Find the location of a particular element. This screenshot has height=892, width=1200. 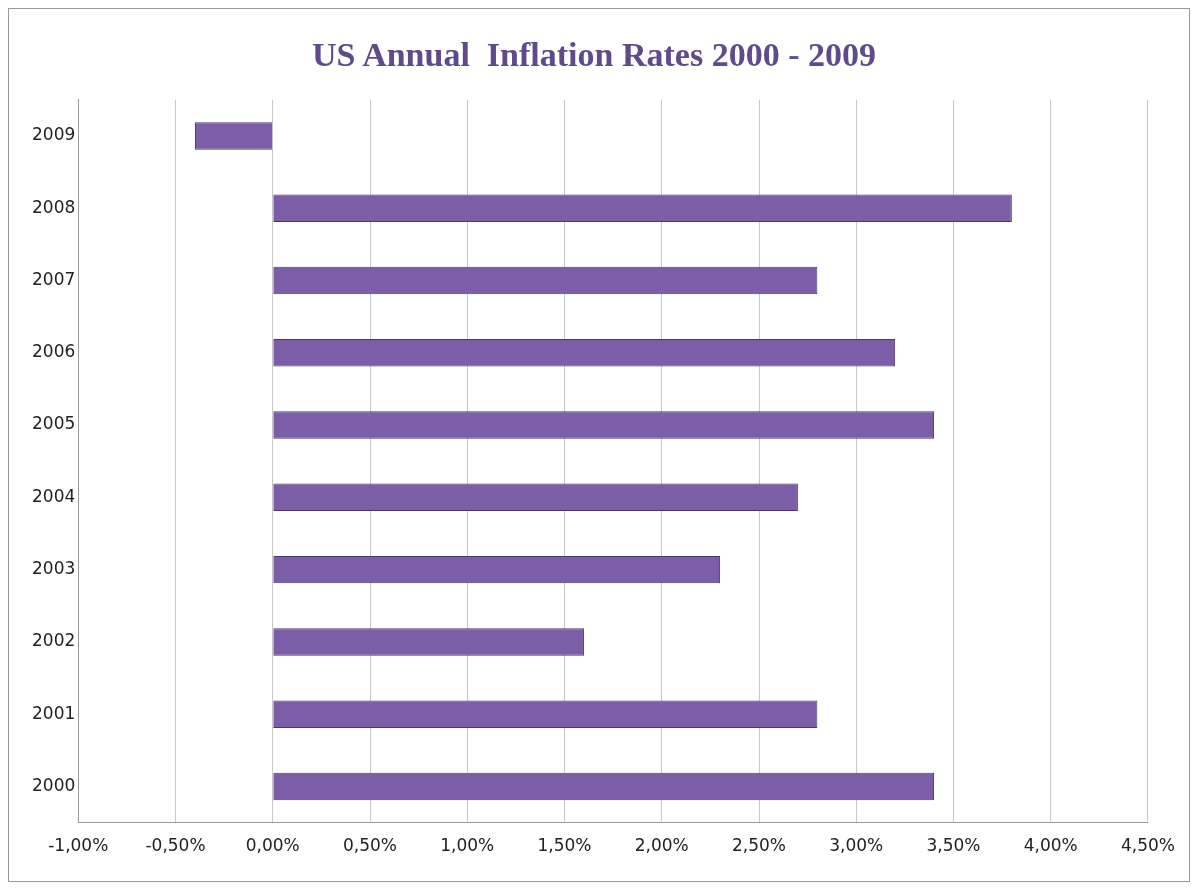

y-tick-label: 2006 is located at coordinates (54, 351).